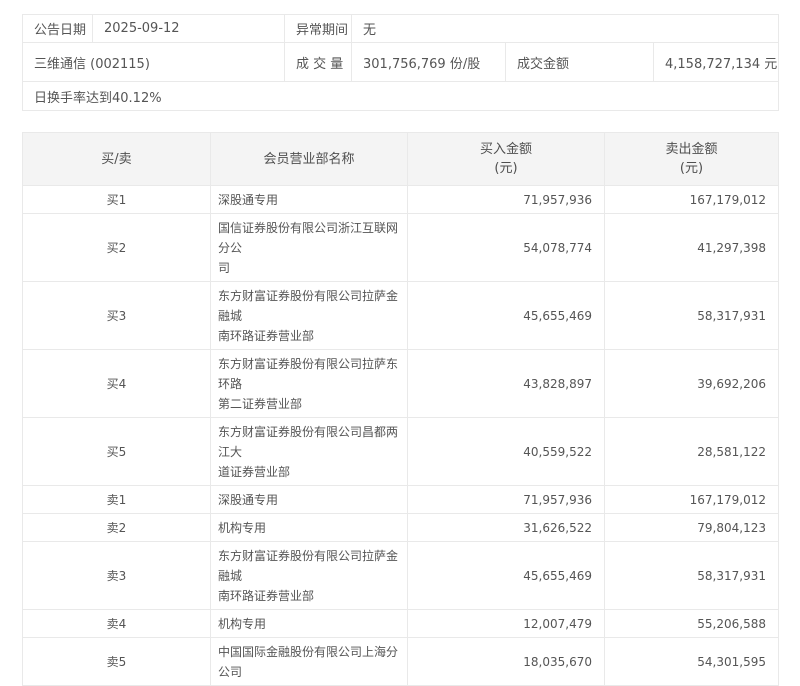  What do you see at coordinates (57, 28) in the screenshot?
I see `announce-date-label: 公告日期` at bounding box center [57, 28].